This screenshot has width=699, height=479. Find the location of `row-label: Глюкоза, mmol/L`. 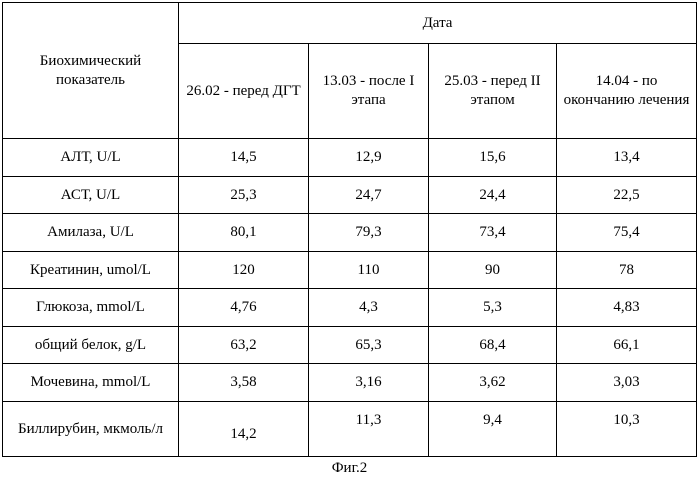

row-label: Глюкоза, mmol/L is located at coordinates (91, 308).